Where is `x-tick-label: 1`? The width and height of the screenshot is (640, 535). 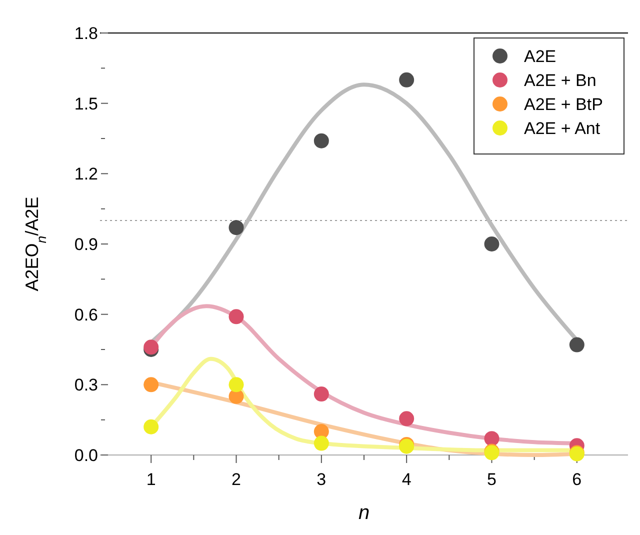
x-tick-label: 1 is located at coordinates (151, 479).